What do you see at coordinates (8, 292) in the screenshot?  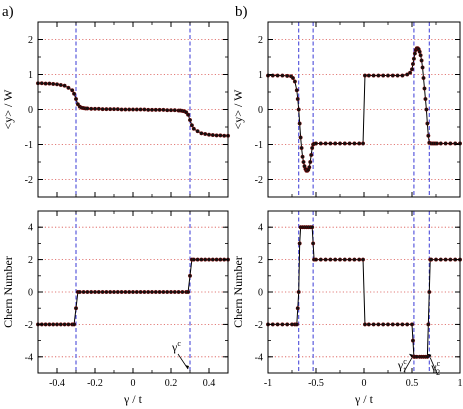 I see `y-axis-label: Chern Number` at bounding box center [8, 292].